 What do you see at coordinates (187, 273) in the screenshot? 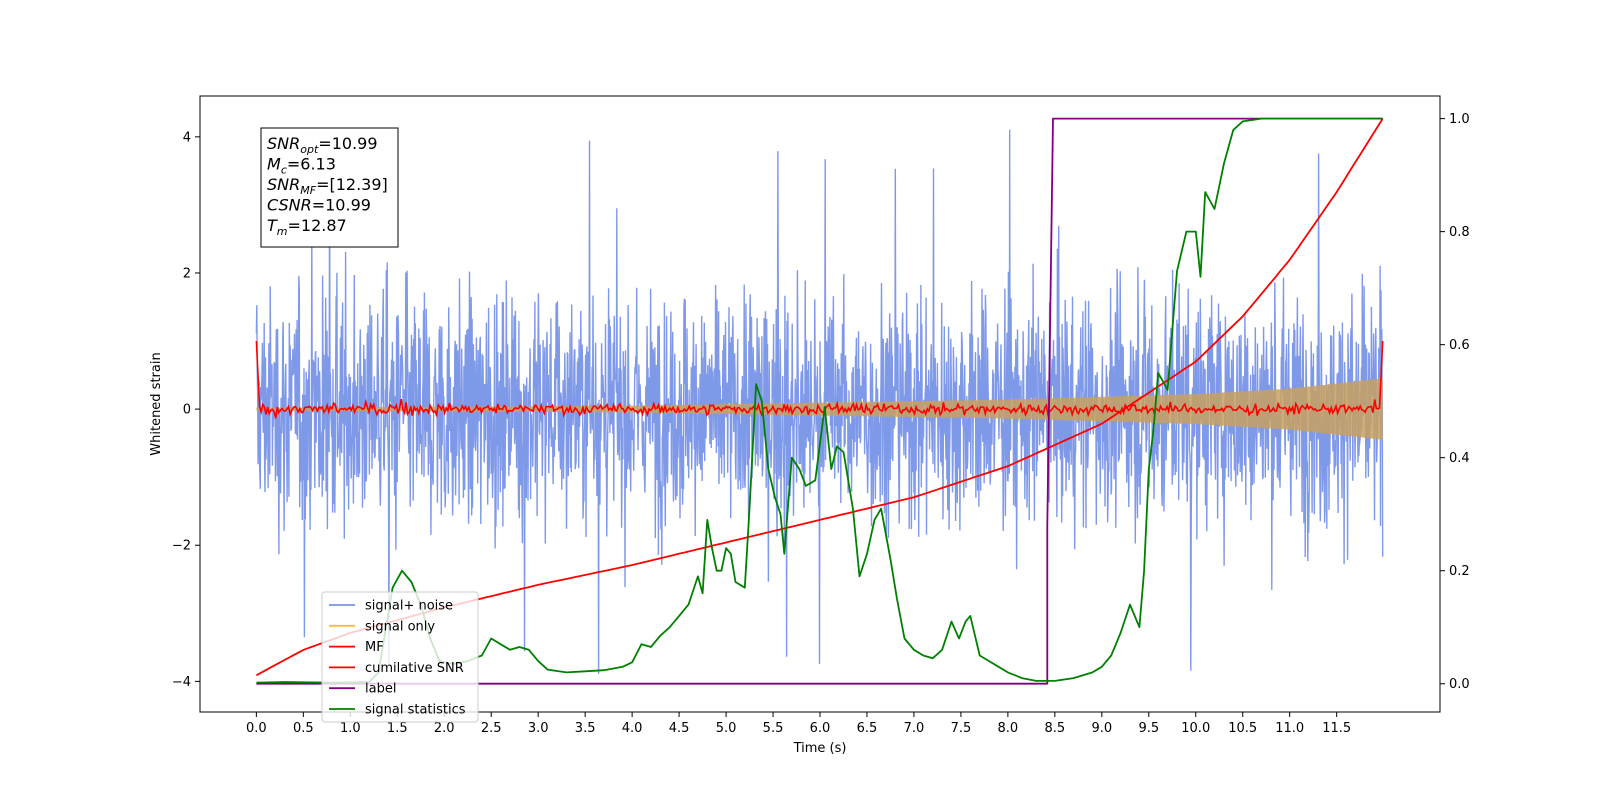
I see `y-tick-label: 2` at bounding box center [187, 273].